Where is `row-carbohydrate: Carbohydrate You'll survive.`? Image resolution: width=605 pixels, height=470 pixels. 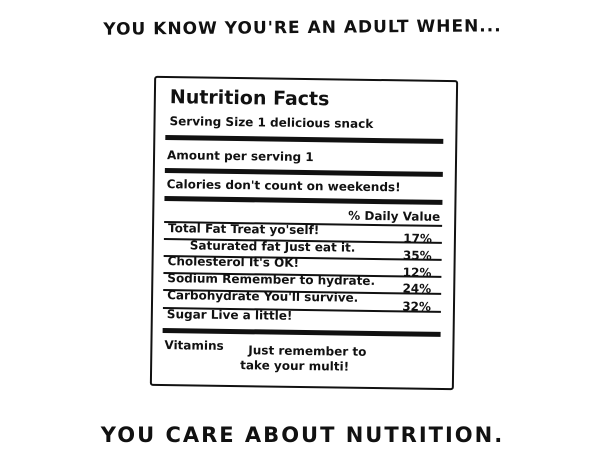
row-carbohydrate: Carbohydrate You'll survive. is located at coordinates (263, 296).